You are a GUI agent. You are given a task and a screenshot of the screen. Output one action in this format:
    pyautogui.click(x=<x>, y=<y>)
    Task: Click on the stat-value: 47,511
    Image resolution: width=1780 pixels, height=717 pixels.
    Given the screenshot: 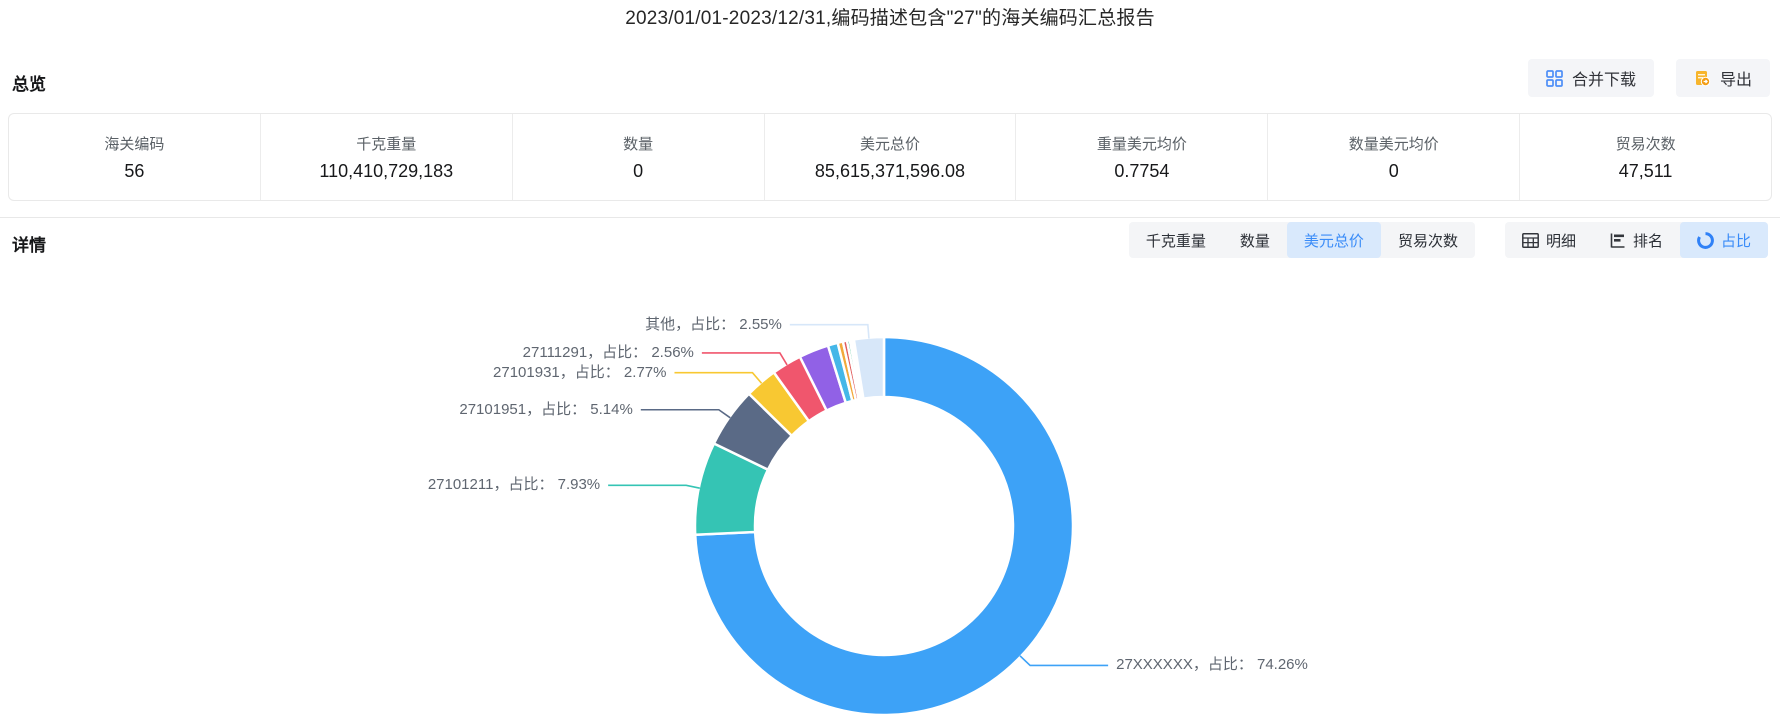 What is the action you would take?
    pyautogui.click(x=1645, y=170)
    